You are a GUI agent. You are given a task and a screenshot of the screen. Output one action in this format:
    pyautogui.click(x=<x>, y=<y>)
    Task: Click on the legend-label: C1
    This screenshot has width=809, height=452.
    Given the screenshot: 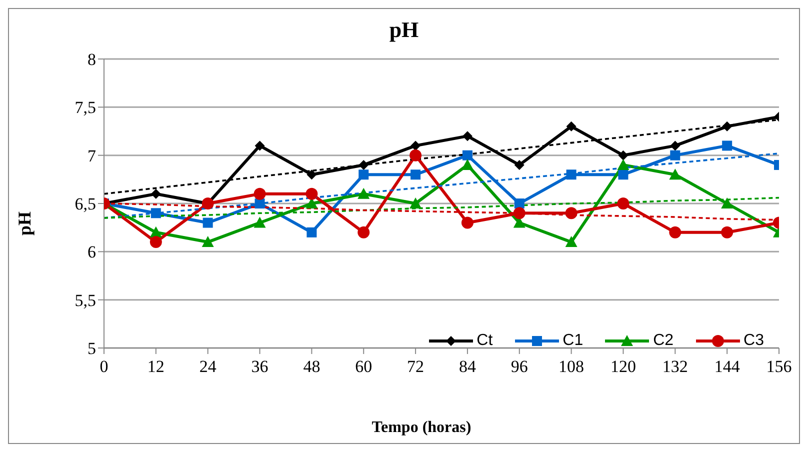 What is the action you would take?
    pyautogui.click(x=573, y=341)
    